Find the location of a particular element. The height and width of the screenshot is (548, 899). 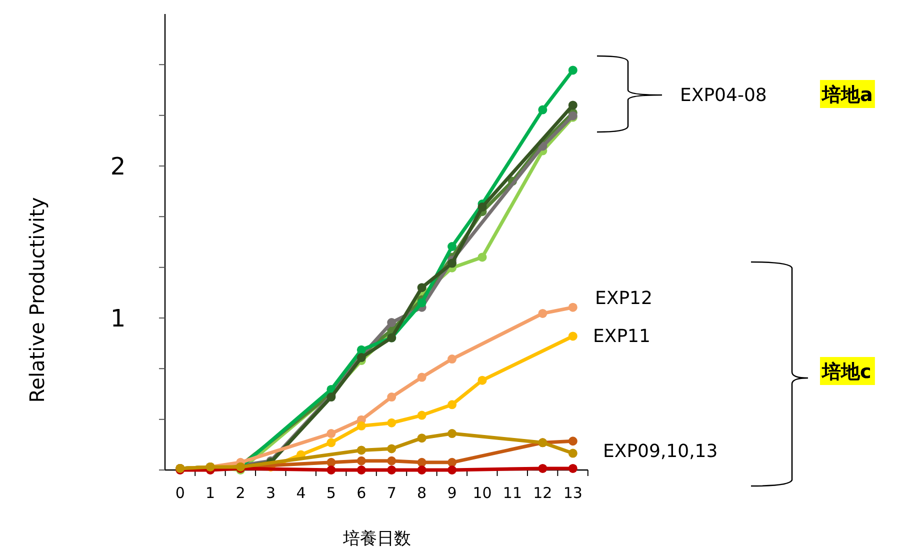

x-tick-label: 11 is located at coordinates (512, 493).